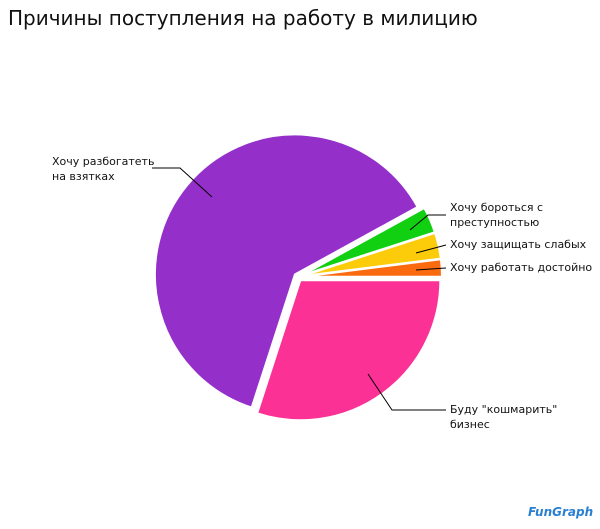 The image size is (600, 529). What do you see at coordinates (518, 244) in the screenshot?
I see `slice-label: Хочу защищать слабых` at bounding box center [518, 244].